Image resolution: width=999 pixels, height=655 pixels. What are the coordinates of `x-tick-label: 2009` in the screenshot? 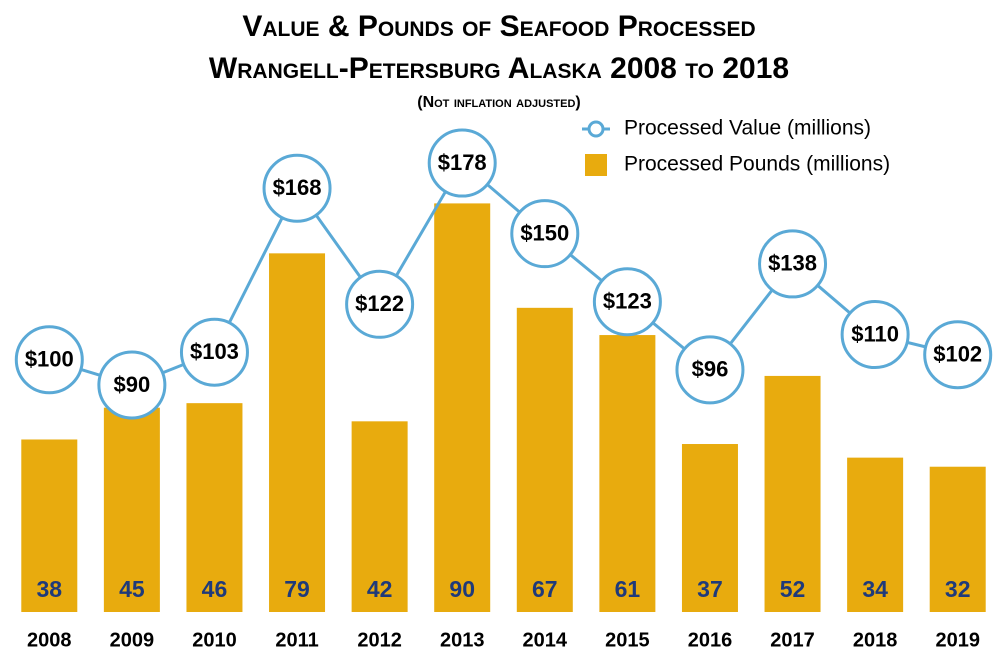 It's located at (132, 640).